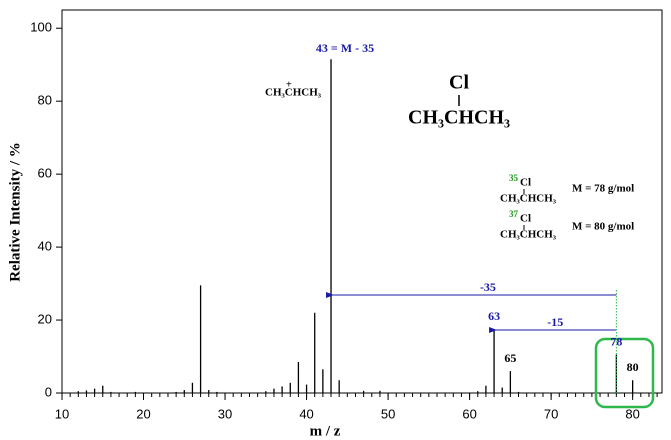 The width and height of the screenshot is (671, 440). I want to click on isotope: 37 Cl CH₃CHCH₃ M = 80 g/mol, so click(567, 224).